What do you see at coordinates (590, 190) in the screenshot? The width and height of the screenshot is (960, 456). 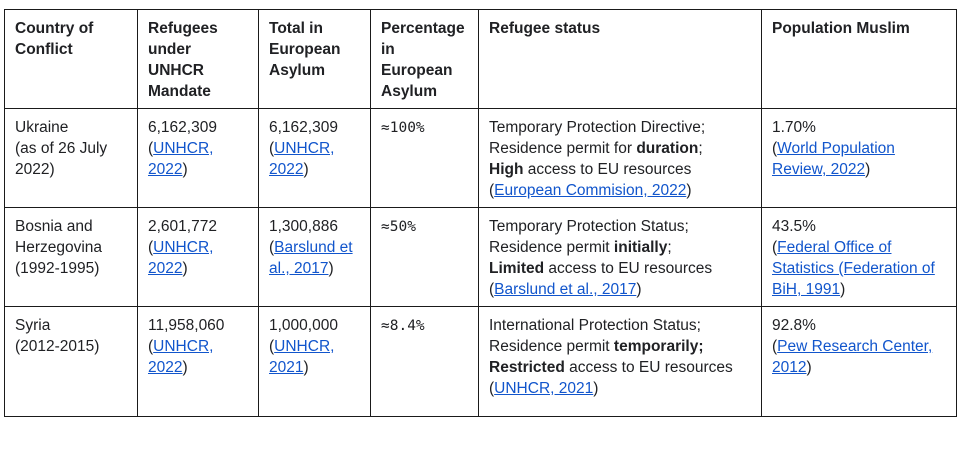 I see `citation-link: European Commision, 2022` at bounding box center [590, 190].